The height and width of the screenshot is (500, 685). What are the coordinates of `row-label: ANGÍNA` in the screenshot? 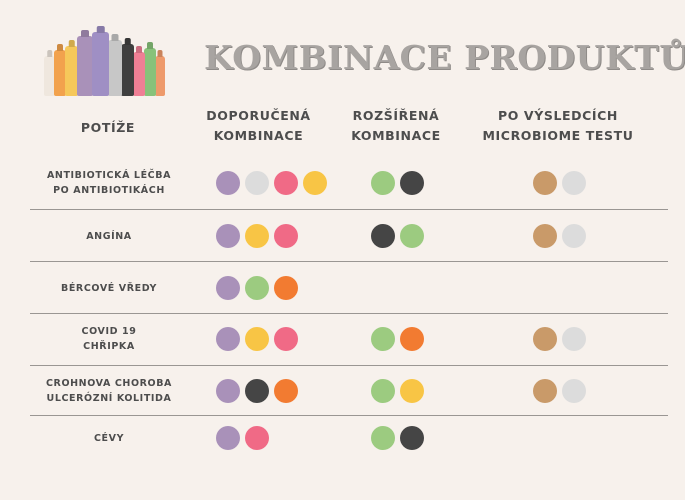 It's located at (109, 236).